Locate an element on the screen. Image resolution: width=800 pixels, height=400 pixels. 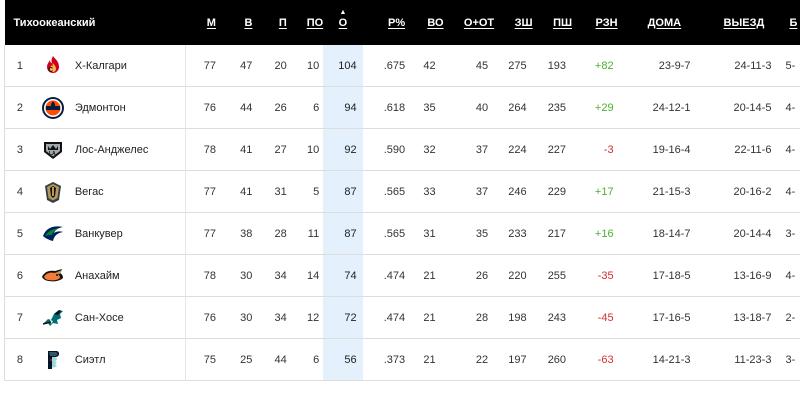
col-header-points: ▲ О is located at coordinates (343, 19).